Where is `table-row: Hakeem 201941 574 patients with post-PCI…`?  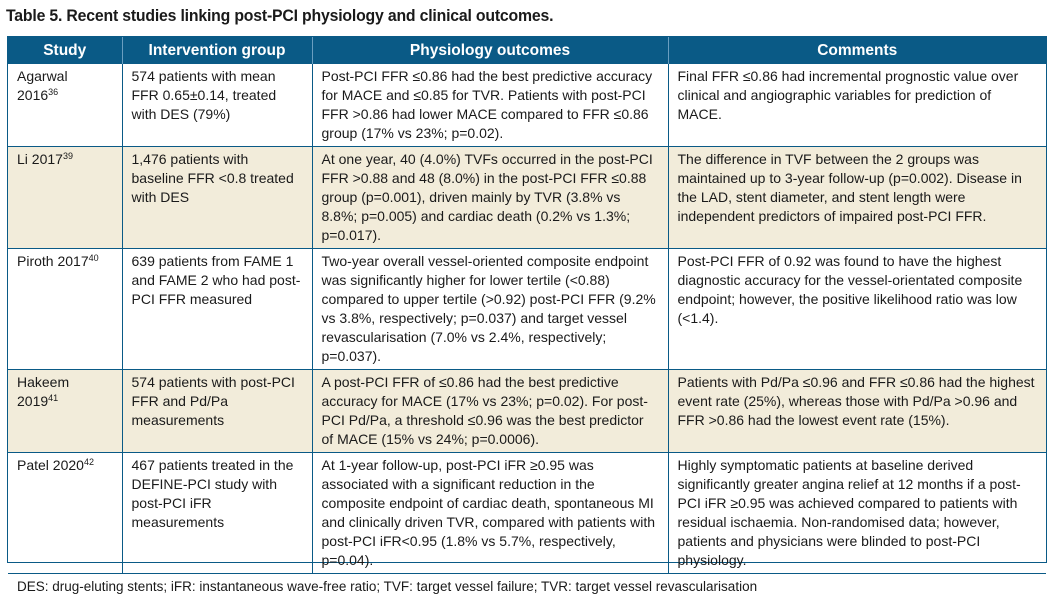 table-row: Hakeem 201941 574 patients with post-PCI… is located at coordinates (527, 411).